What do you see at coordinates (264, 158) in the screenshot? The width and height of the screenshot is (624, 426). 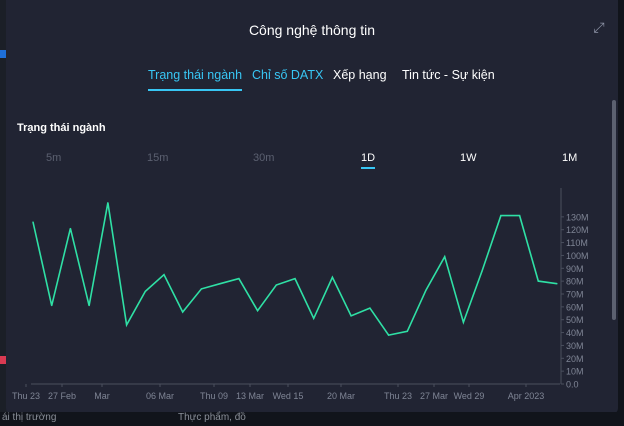 I see `timeframe-30m: 30m` at bounding box center [264, 158].